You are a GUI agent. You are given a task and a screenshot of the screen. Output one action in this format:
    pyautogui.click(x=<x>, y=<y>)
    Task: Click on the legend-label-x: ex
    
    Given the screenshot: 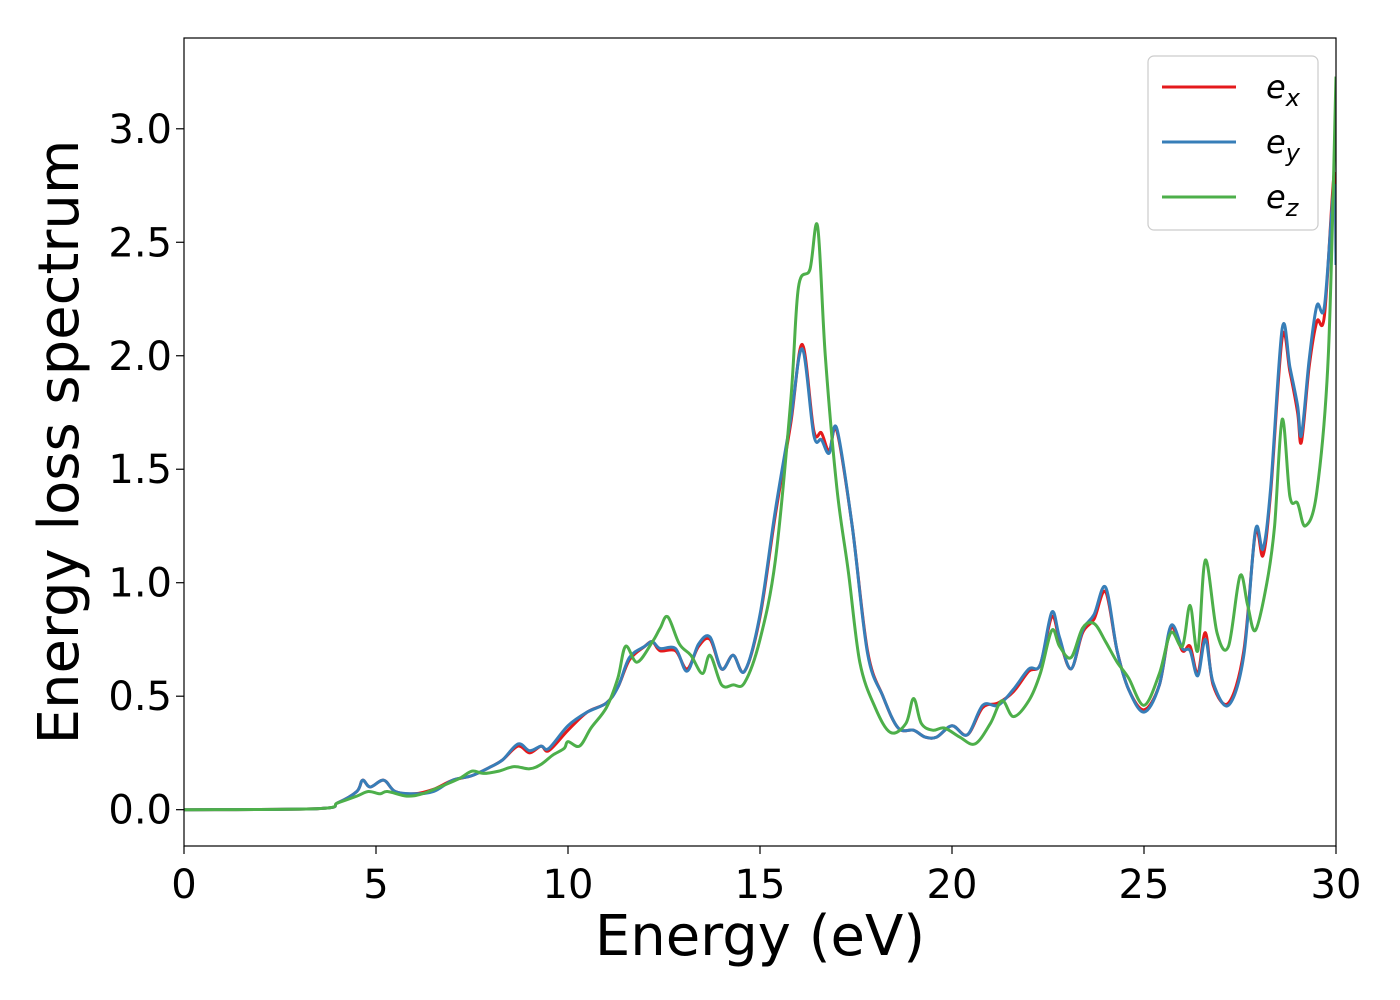 What is the action you would take?
    pyautogui.click(x=1283, y=90)
    